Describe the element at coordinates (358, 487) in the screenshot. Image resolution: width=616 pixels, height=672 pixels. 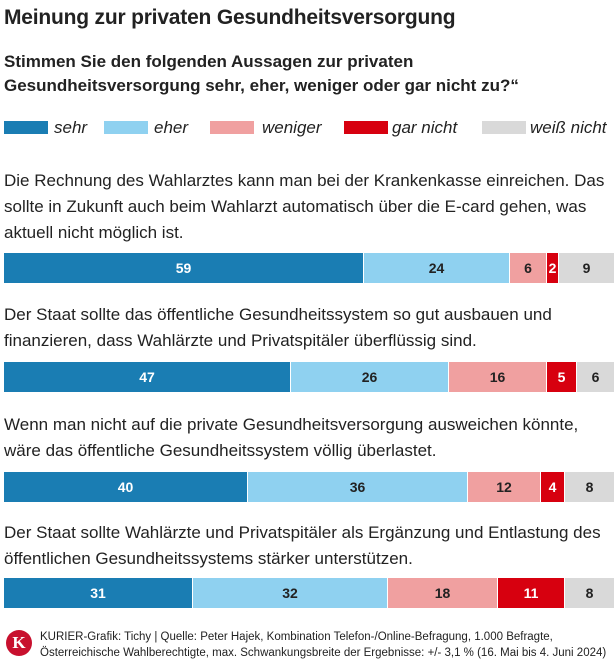
I see `bar-segment-eher: 36` at that location.